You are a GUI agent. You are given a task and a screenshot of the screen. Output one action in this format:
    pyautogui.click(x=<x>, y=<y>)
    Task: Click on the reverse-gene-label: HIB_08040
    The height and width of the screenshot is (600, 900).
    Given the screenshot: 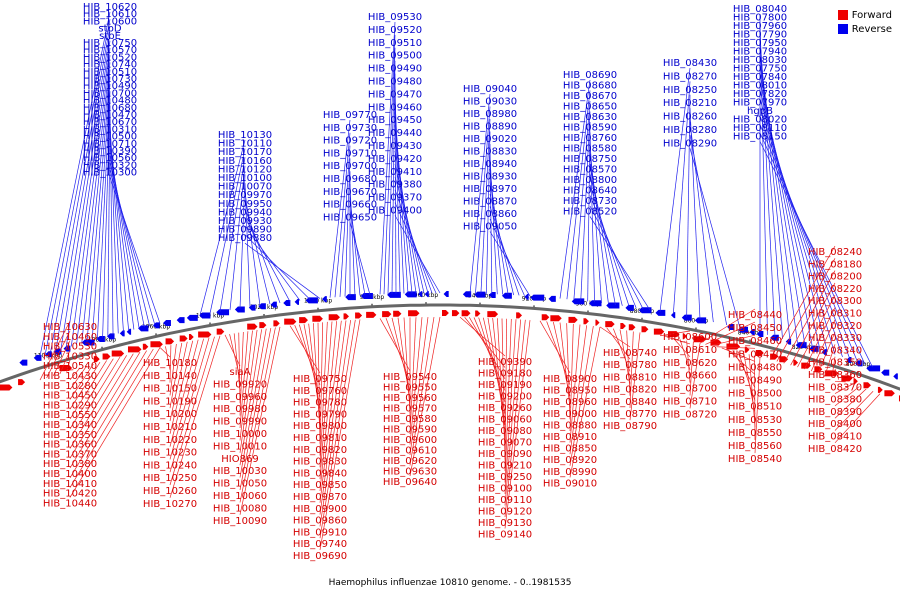 What is the action you would take?
    pyautogui.click(x=760, y=9)
    